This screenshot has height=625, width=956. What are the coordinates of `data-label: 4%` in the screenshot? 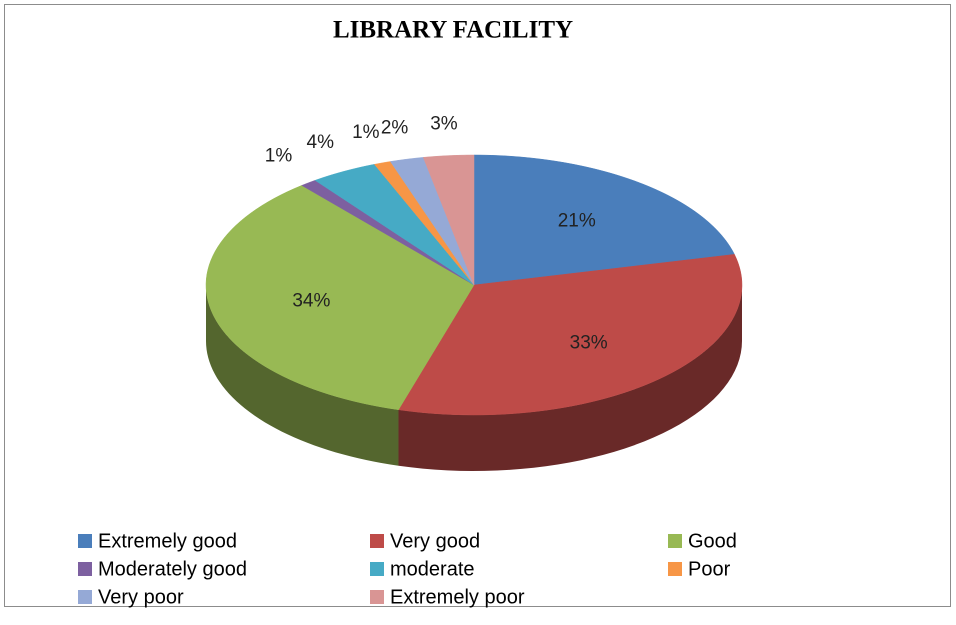 It's located at (321, 142).